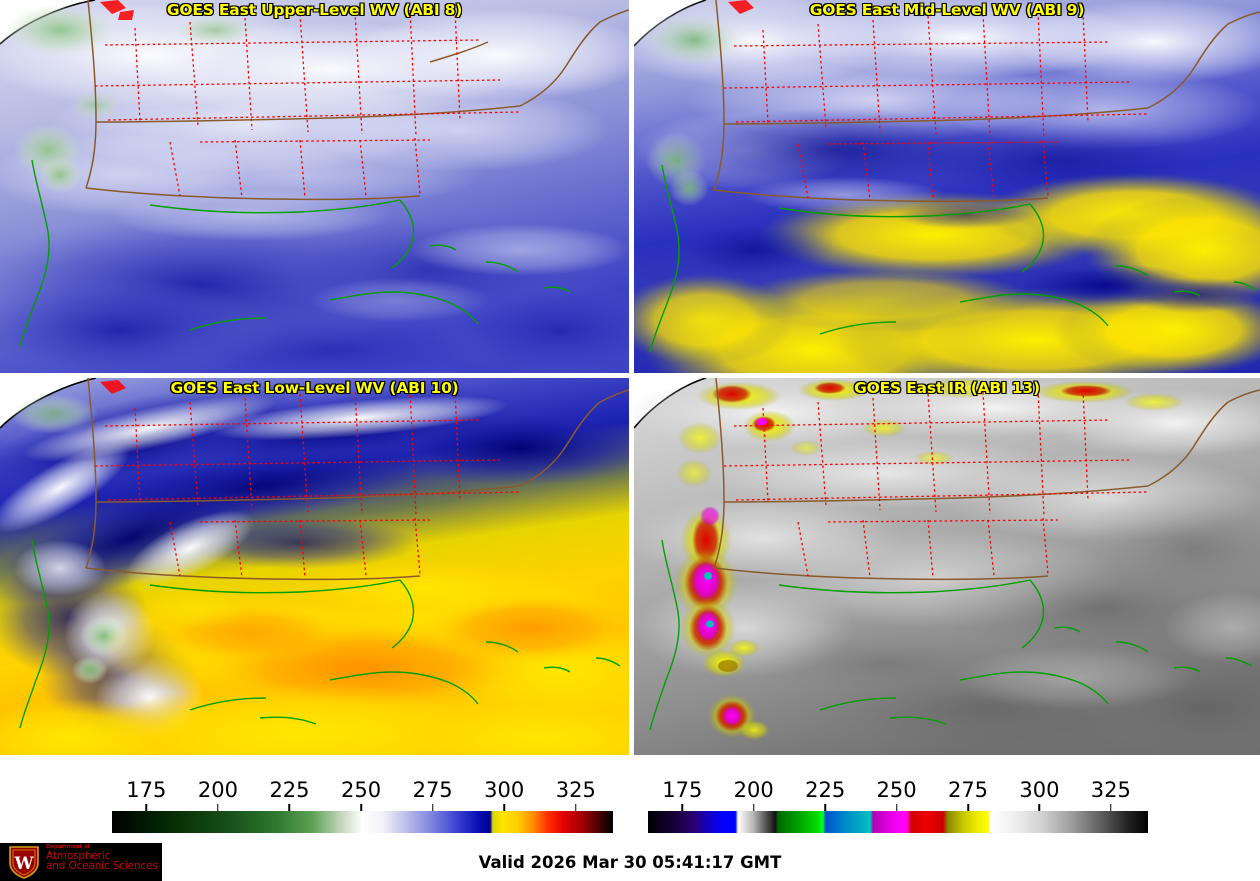 This screenshot has width=1260, height=881. I want to click on valid-time-label: Valid 2026 Mar 30 05:41:17 GMT, so click(630, 862).